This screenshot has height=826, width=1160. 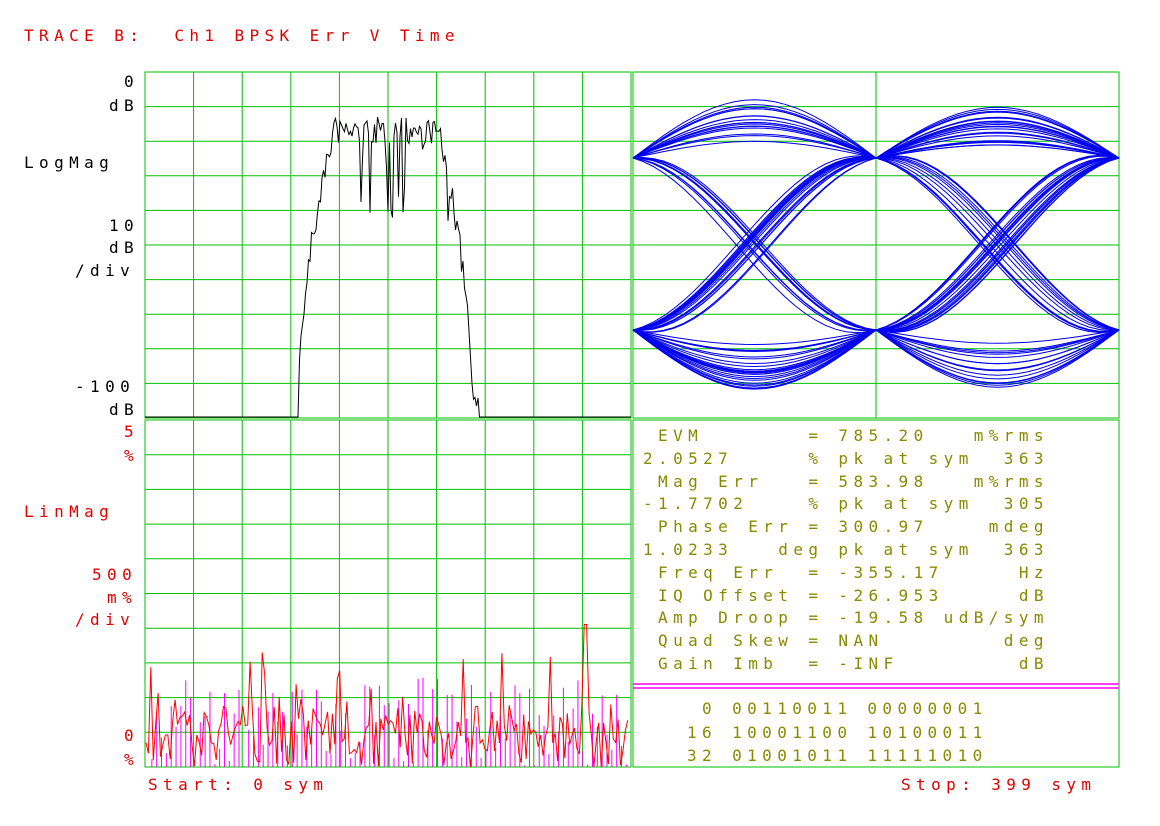 What do you see at coordinates (846, 481) in the screenshot?
I see `stat-line: Mag Err = 583.98 m%rms` at bounding box center [846, 481].